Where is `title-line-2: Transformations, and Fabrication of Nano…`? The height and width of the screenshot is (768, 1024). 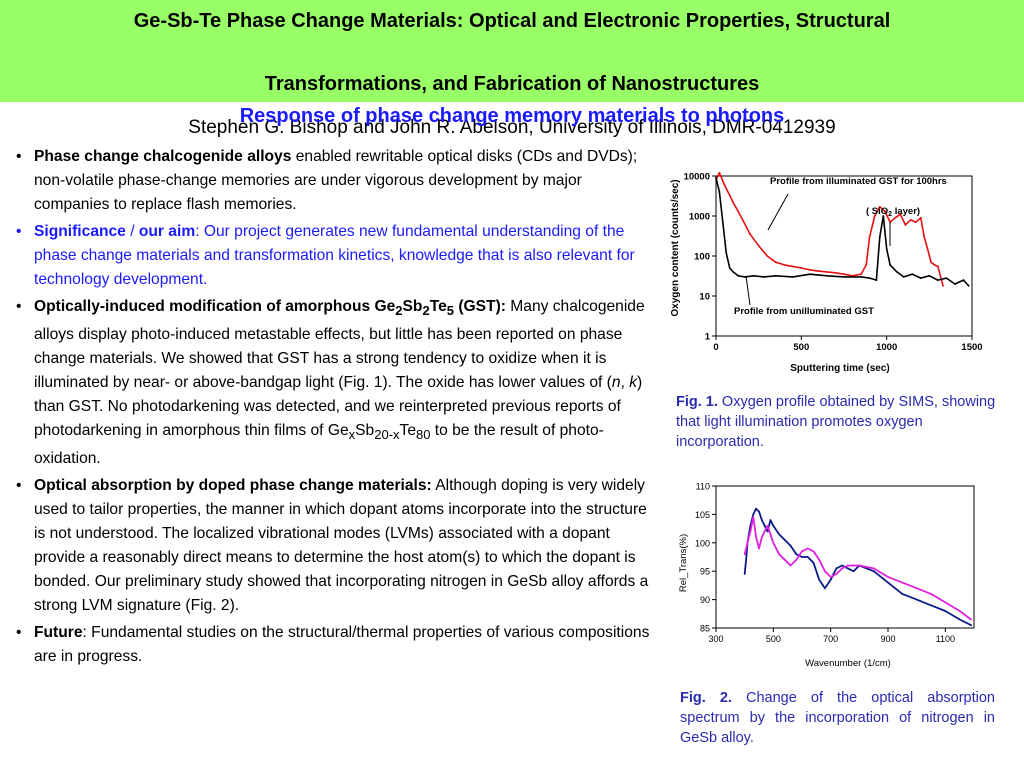 title-line-2: Transformations, and Fabrication of Nano… is located at coordinates (512, 84).